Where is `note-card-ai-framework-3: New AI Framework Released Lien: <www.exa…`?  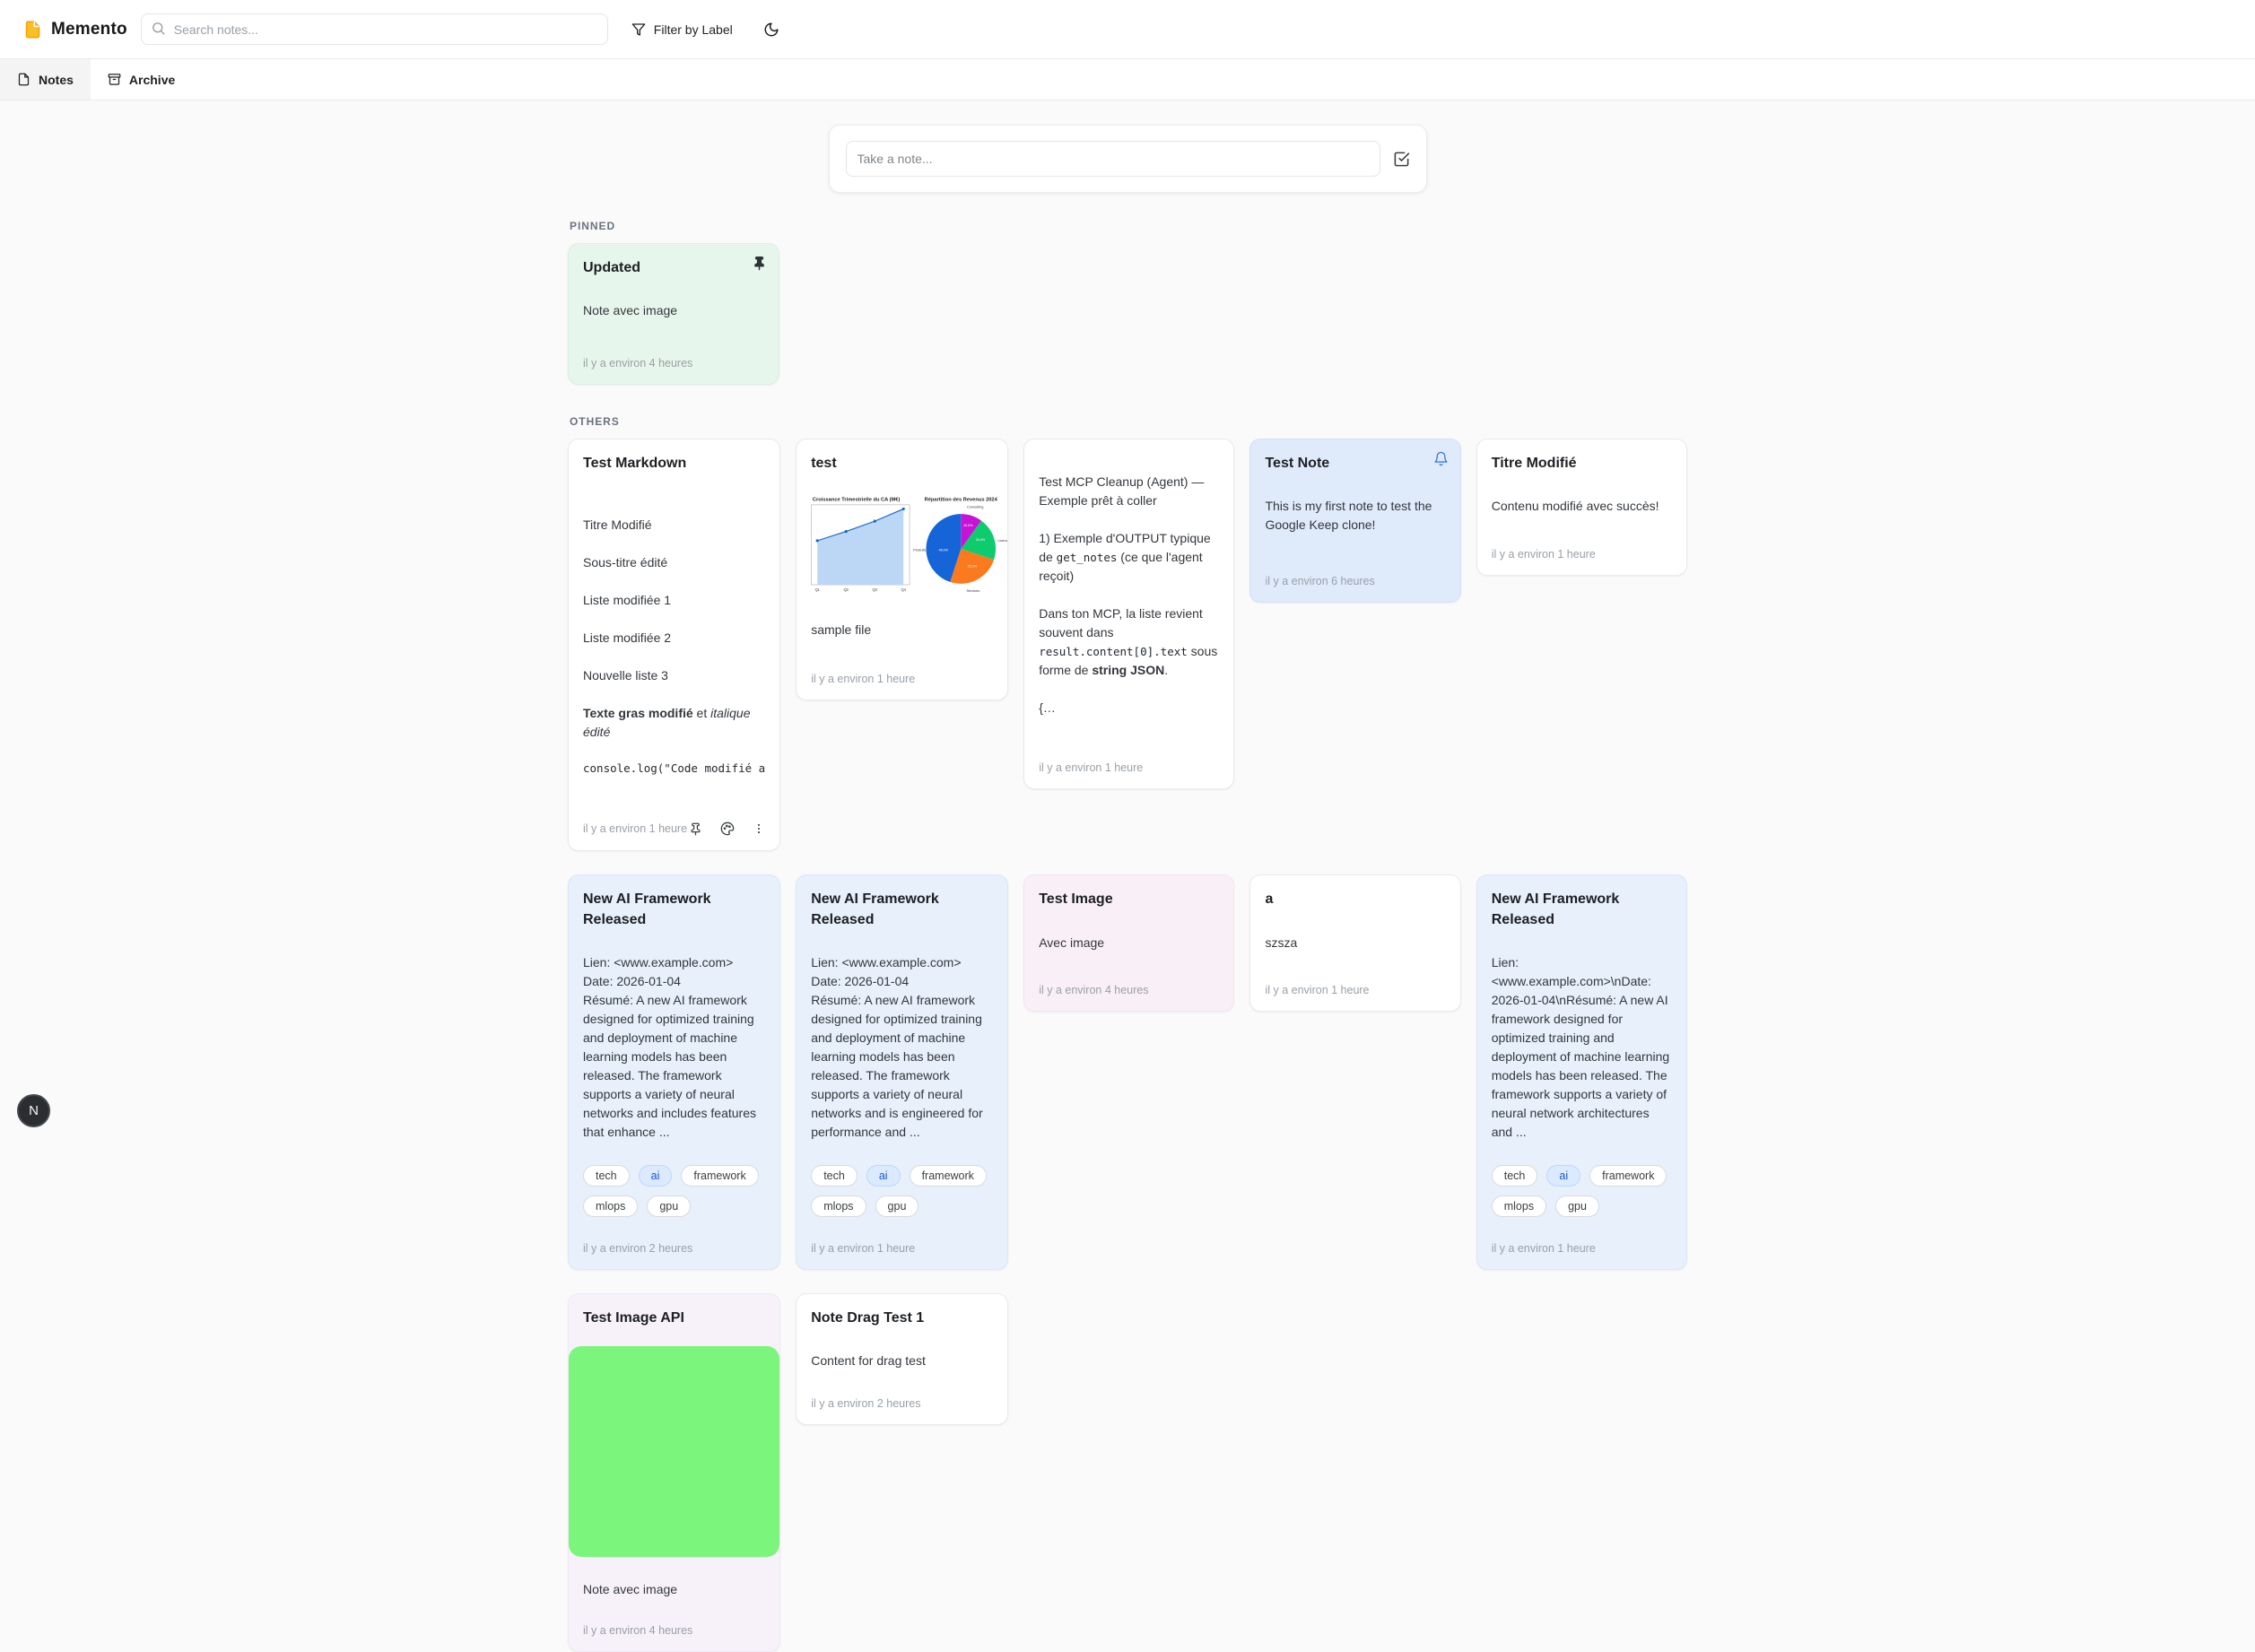
note-card-ai-framework-3: New AI Framework Released Lien: <www.exa… is located at coordinates (1581, 1072).